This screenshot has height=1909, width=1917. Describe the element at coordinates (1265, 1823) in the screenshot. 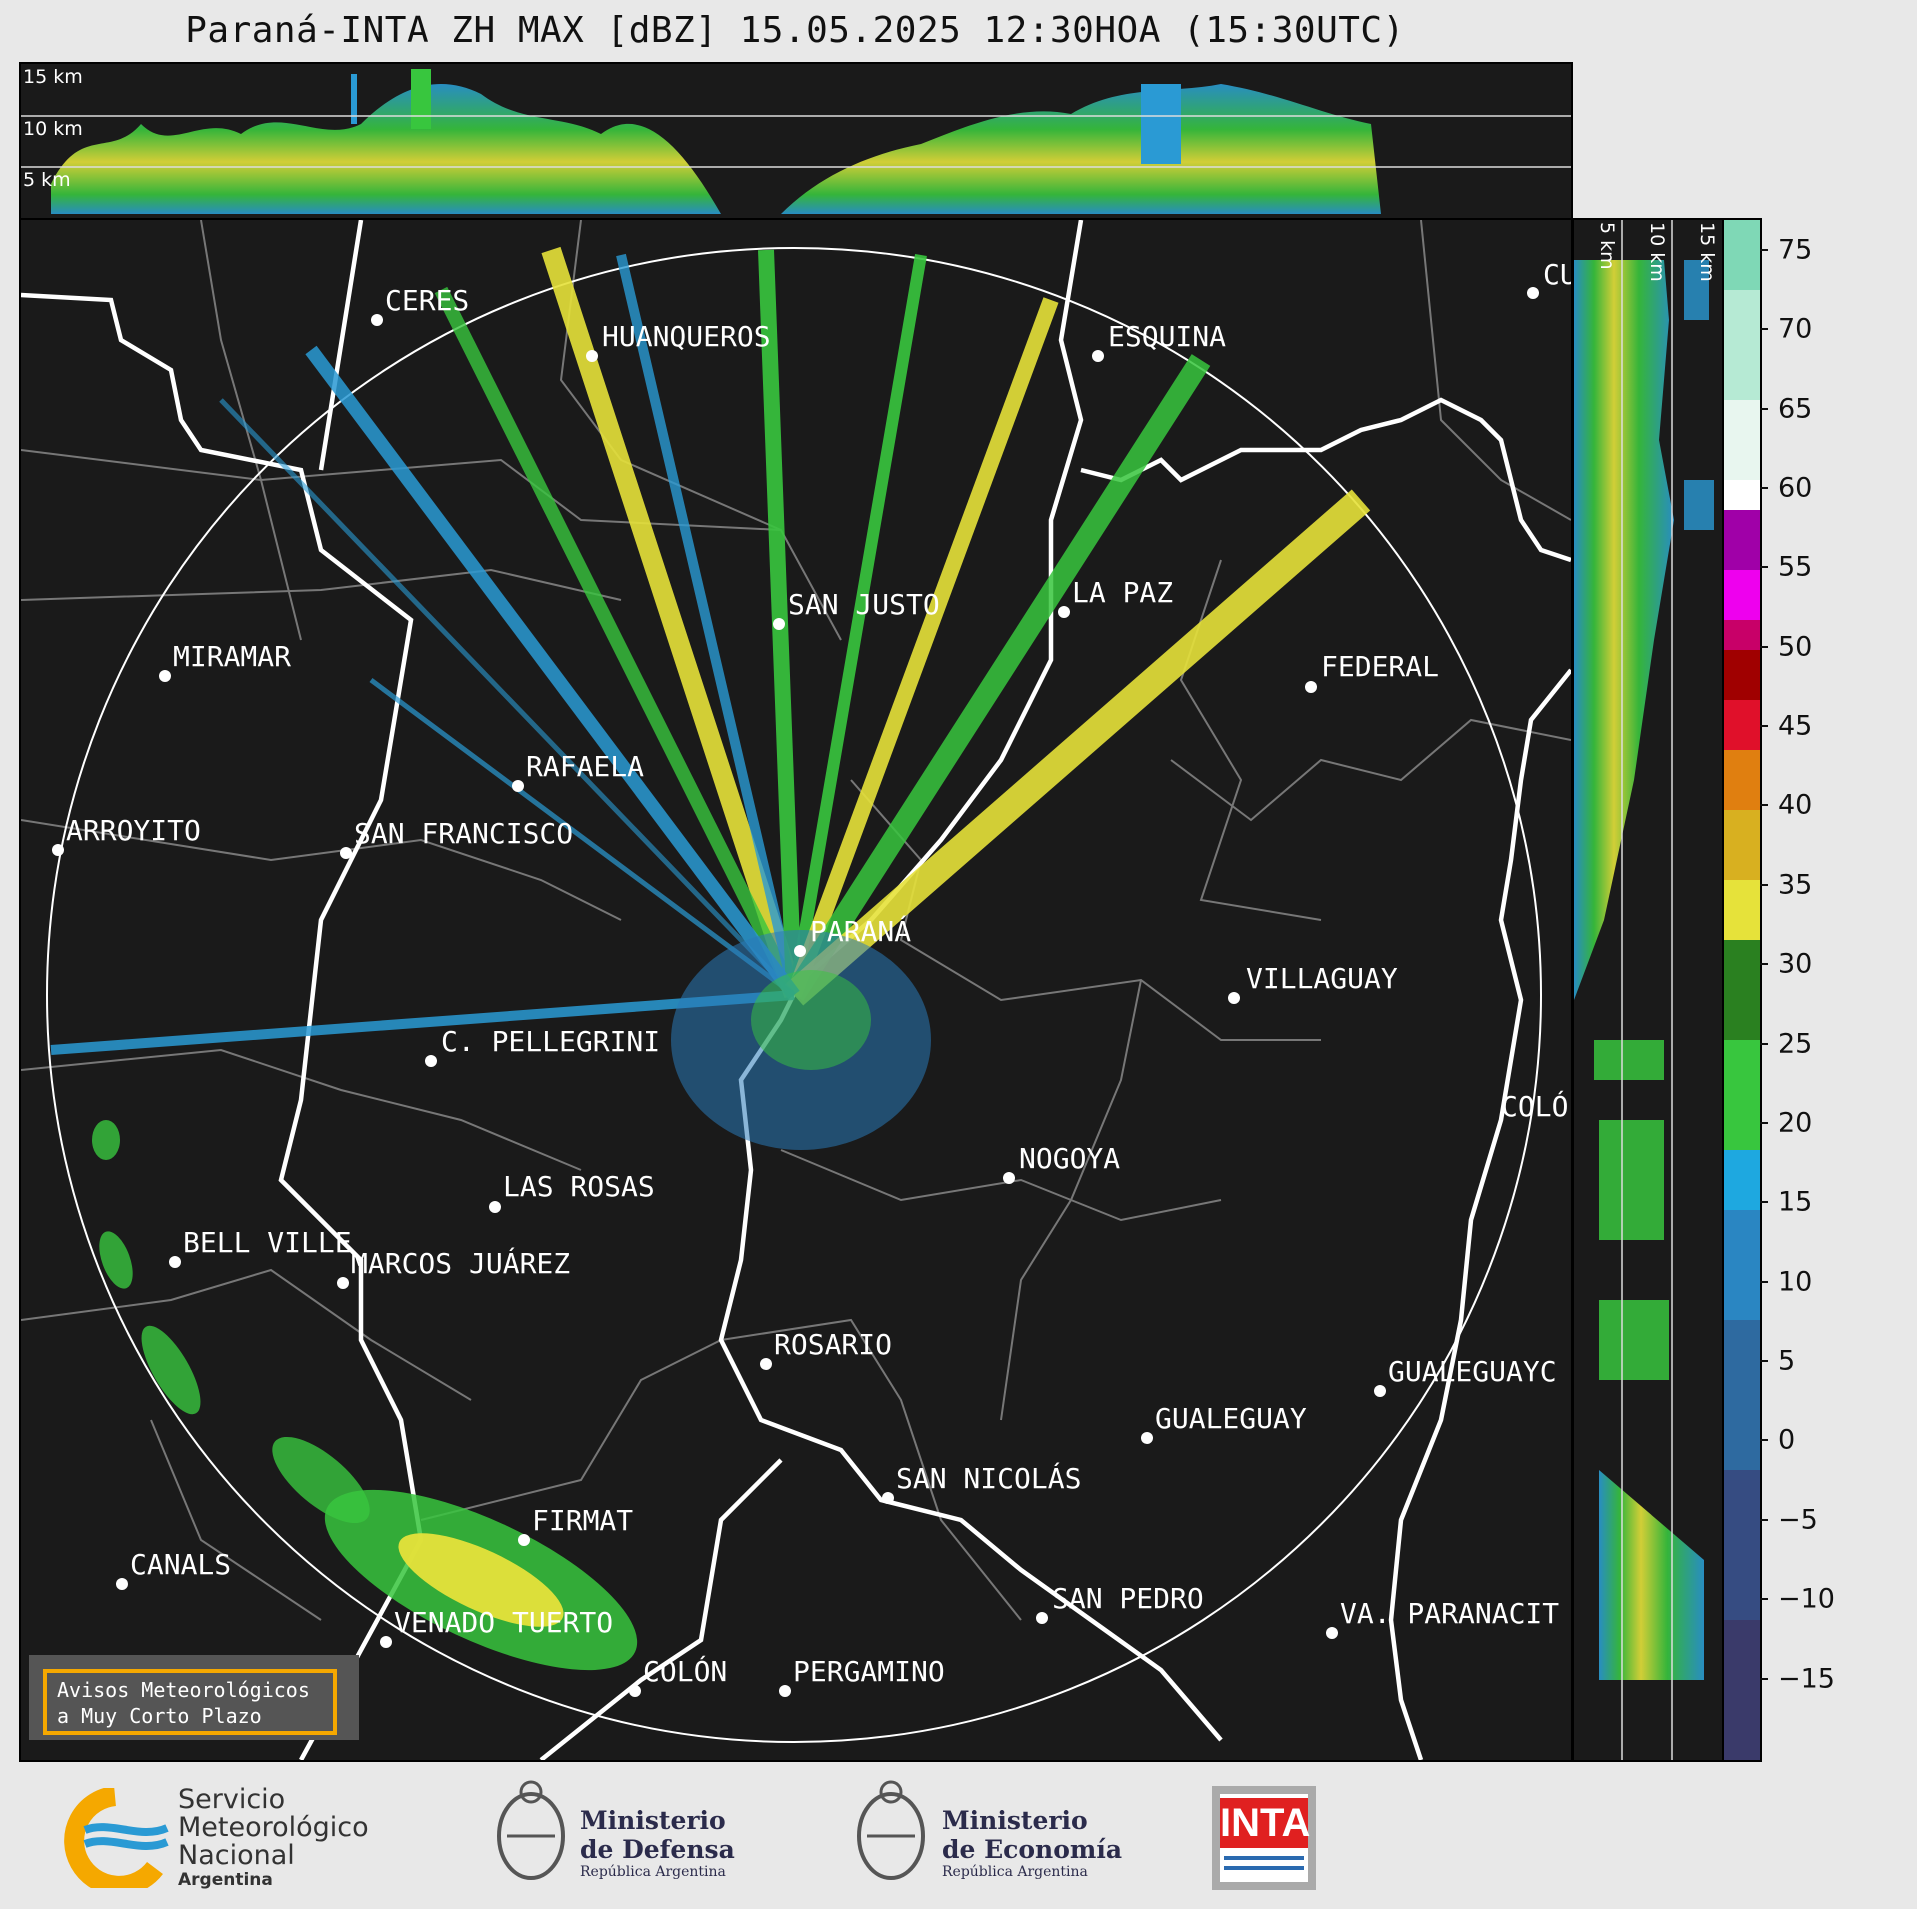

I see `inta-logo-text: INTA` at that location.